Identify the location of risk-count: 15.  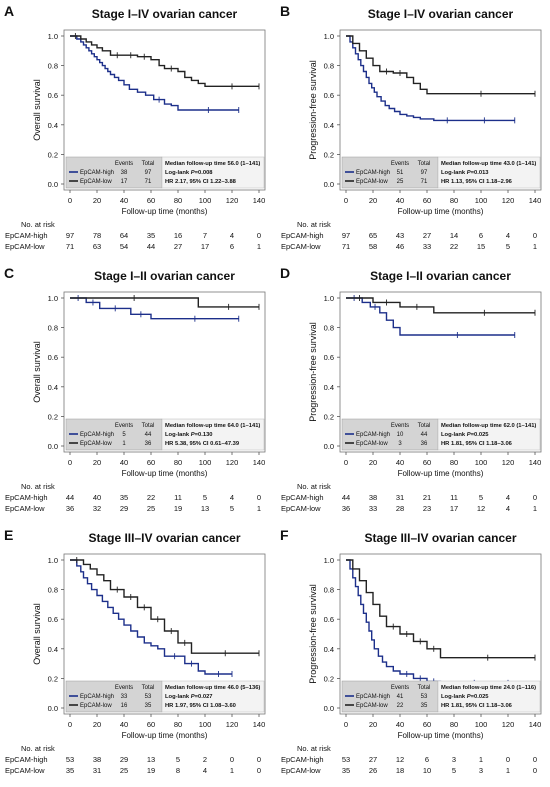
(481, 246).